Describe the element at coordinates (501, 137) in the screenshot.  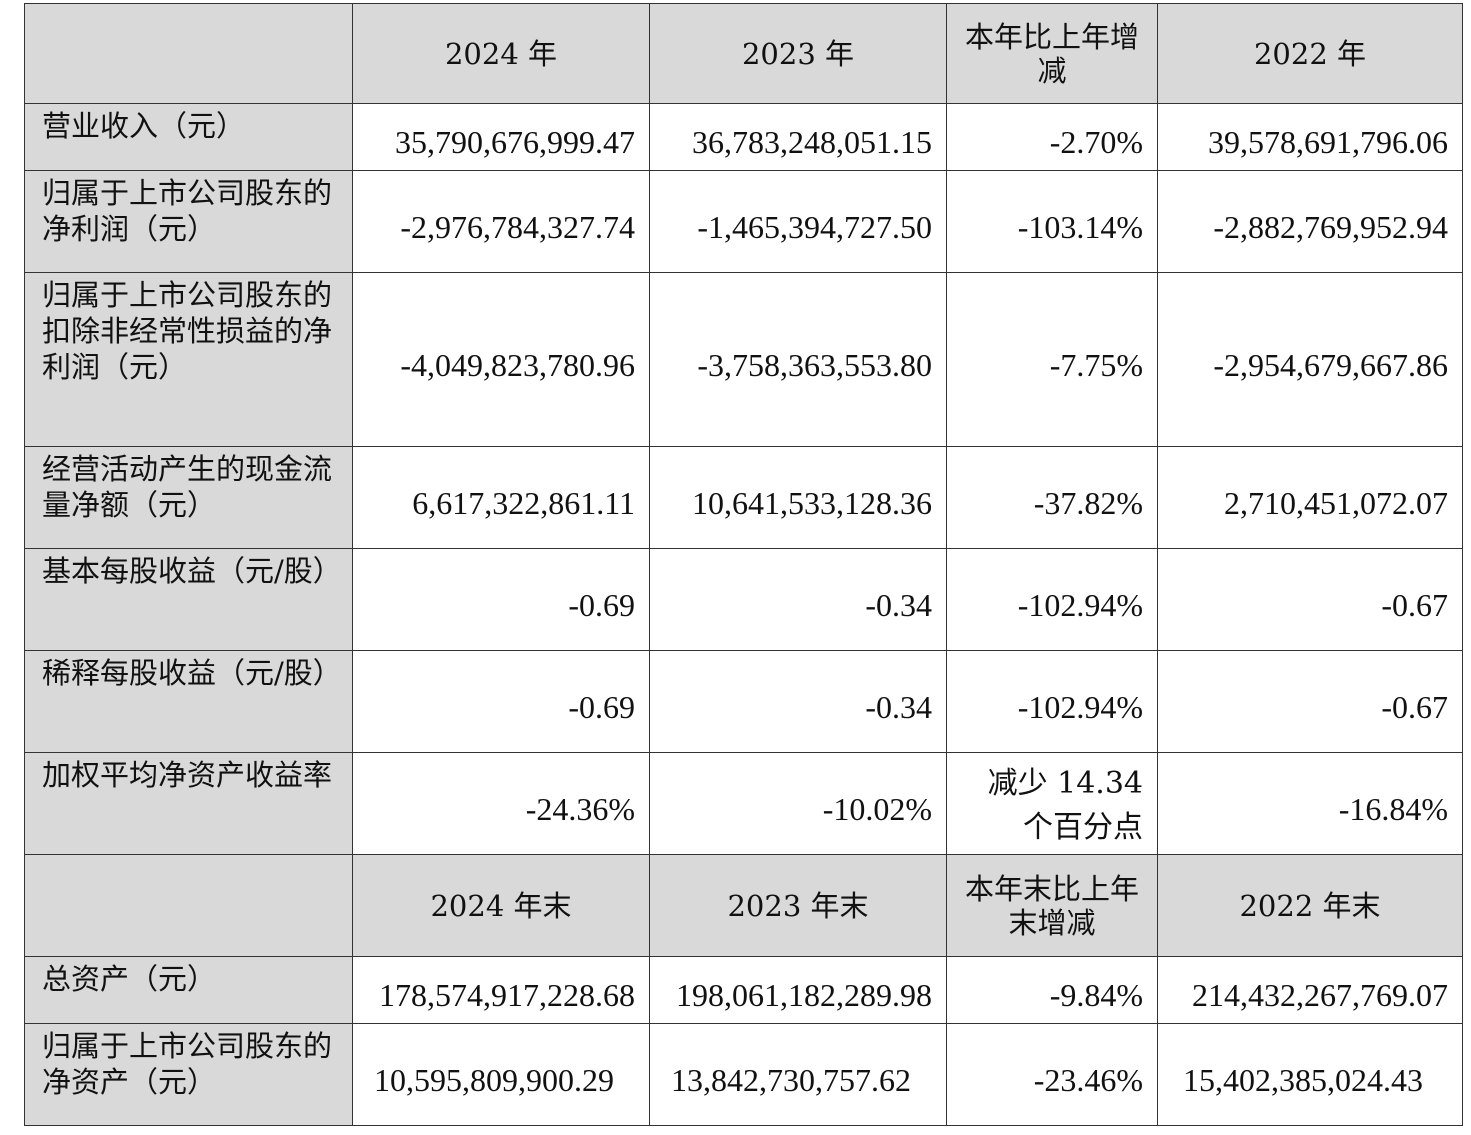
I see `cell-2024: 35,790,676,999.47` at that location.